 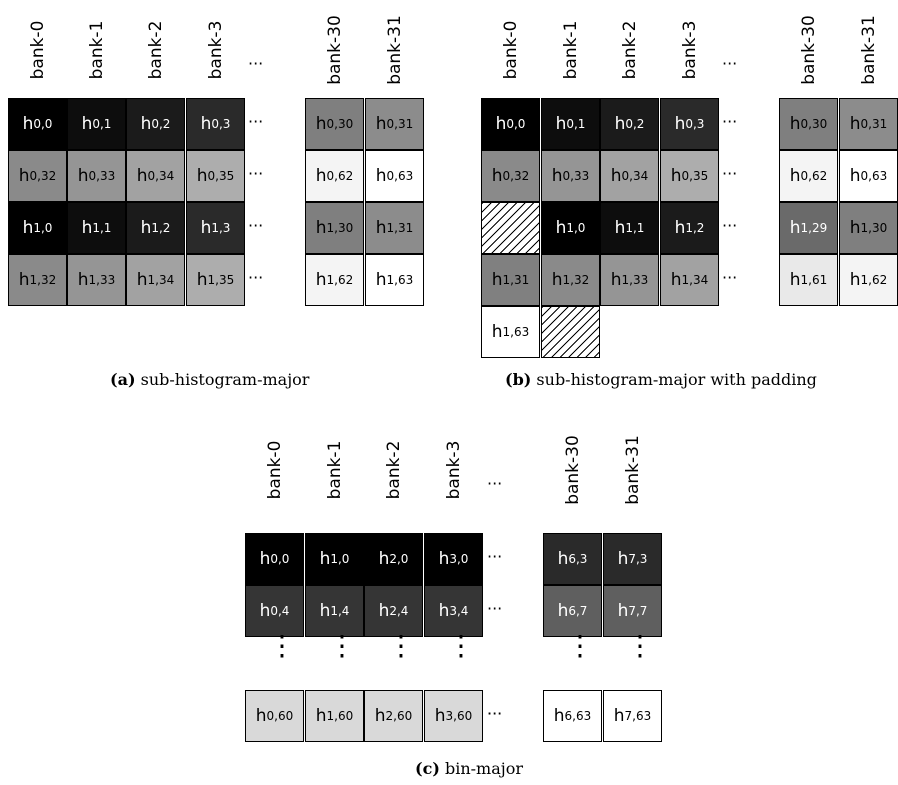 I want to click on histogram-cell: h 1,1, so click(x=96, y=228).